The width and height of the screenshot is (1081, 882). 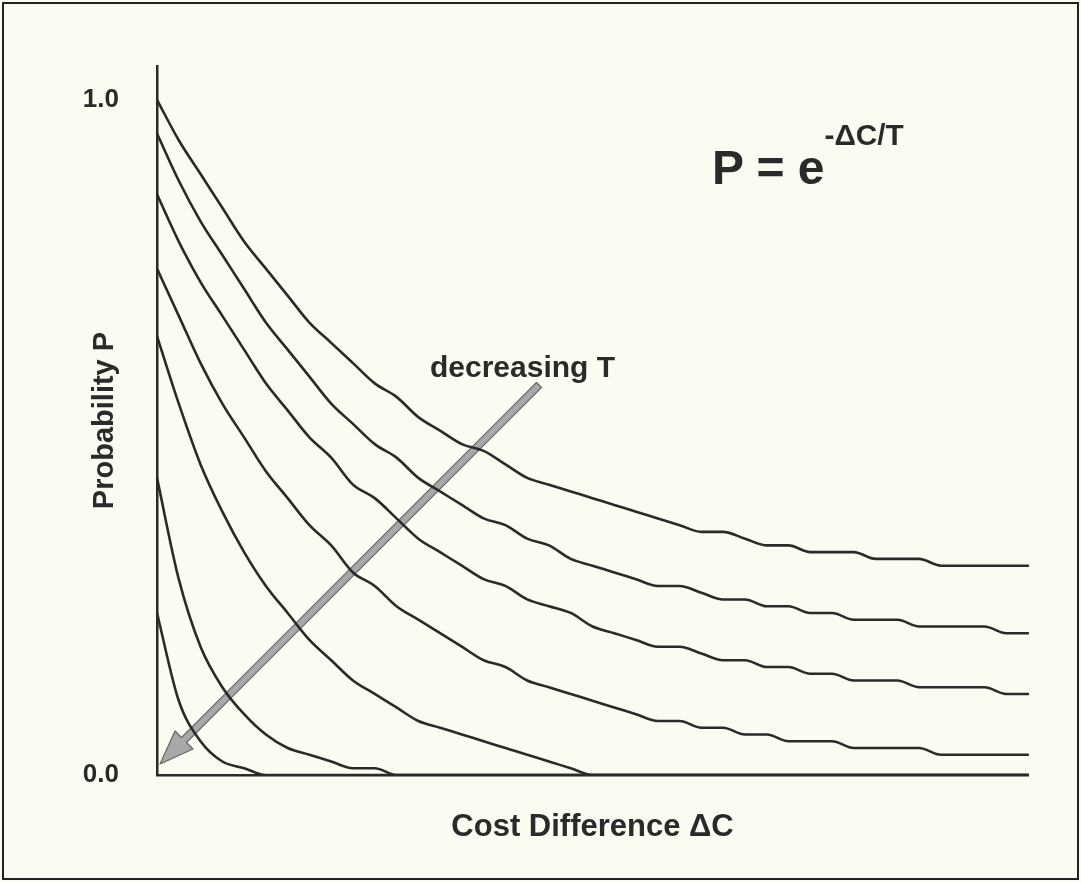 I want to click on y-tick-label: 1.0, so click(x=100, y=97).